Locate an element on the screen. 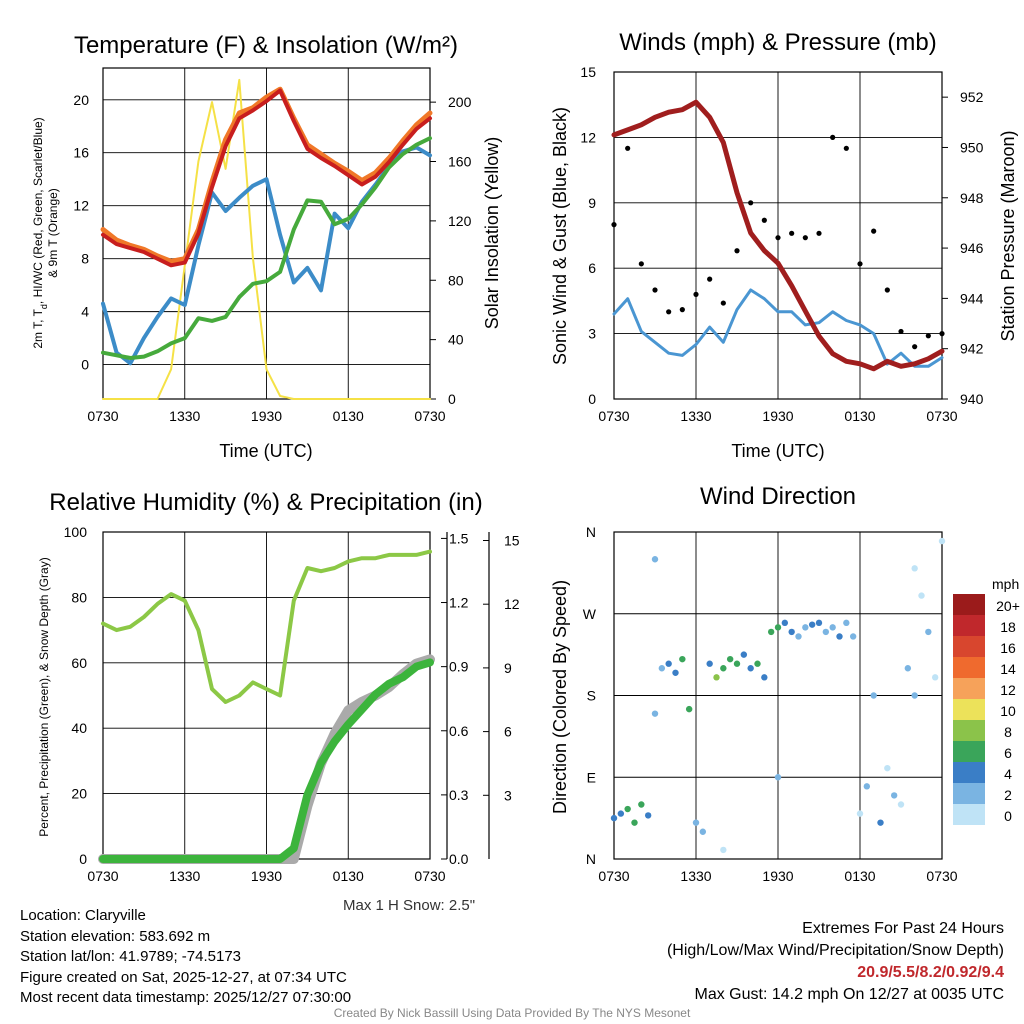  max-gust-text: Max Gust: 14.2 mph On 12/27 at 0035 UTC is located at coordinates (849, 994).